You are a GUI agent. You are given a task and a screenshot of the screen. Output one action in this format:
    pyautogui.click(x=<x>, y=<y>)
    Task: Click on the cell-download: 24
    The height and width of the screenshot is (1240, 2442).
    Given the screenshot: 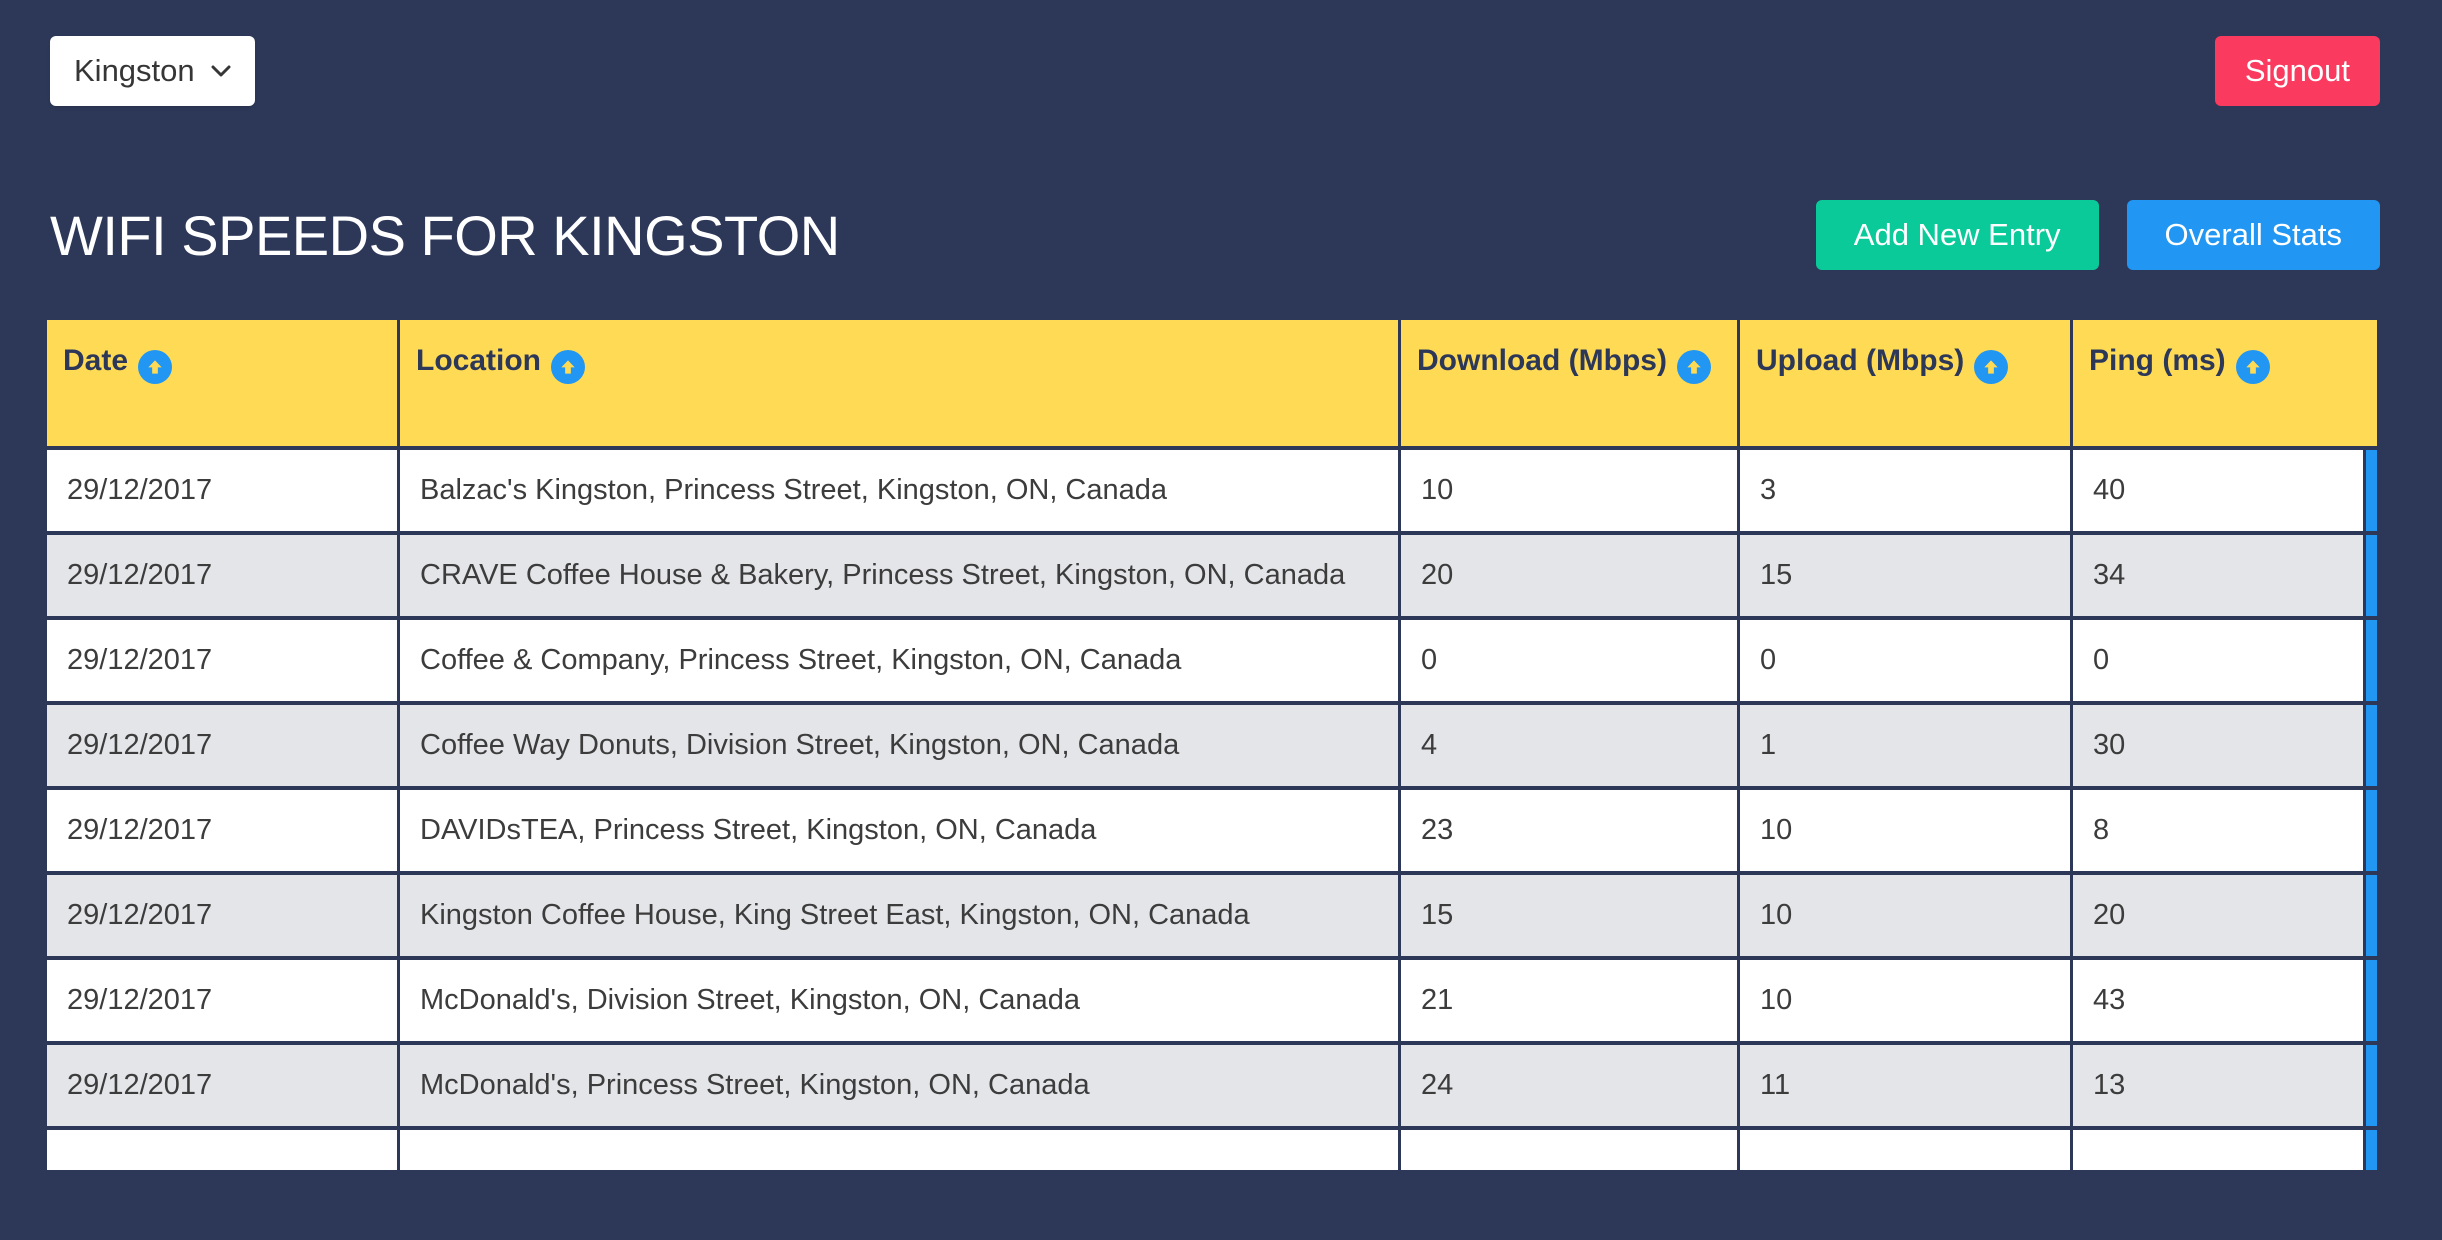 What is the action you would take?
    pyautogui.click(x=1569, y=1085)
    